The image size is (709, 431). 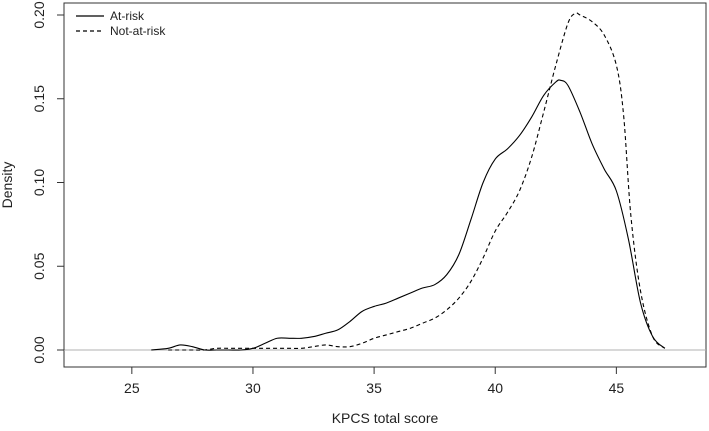 I want to click on x-tick-label: 45, so click(x=617, y=388).